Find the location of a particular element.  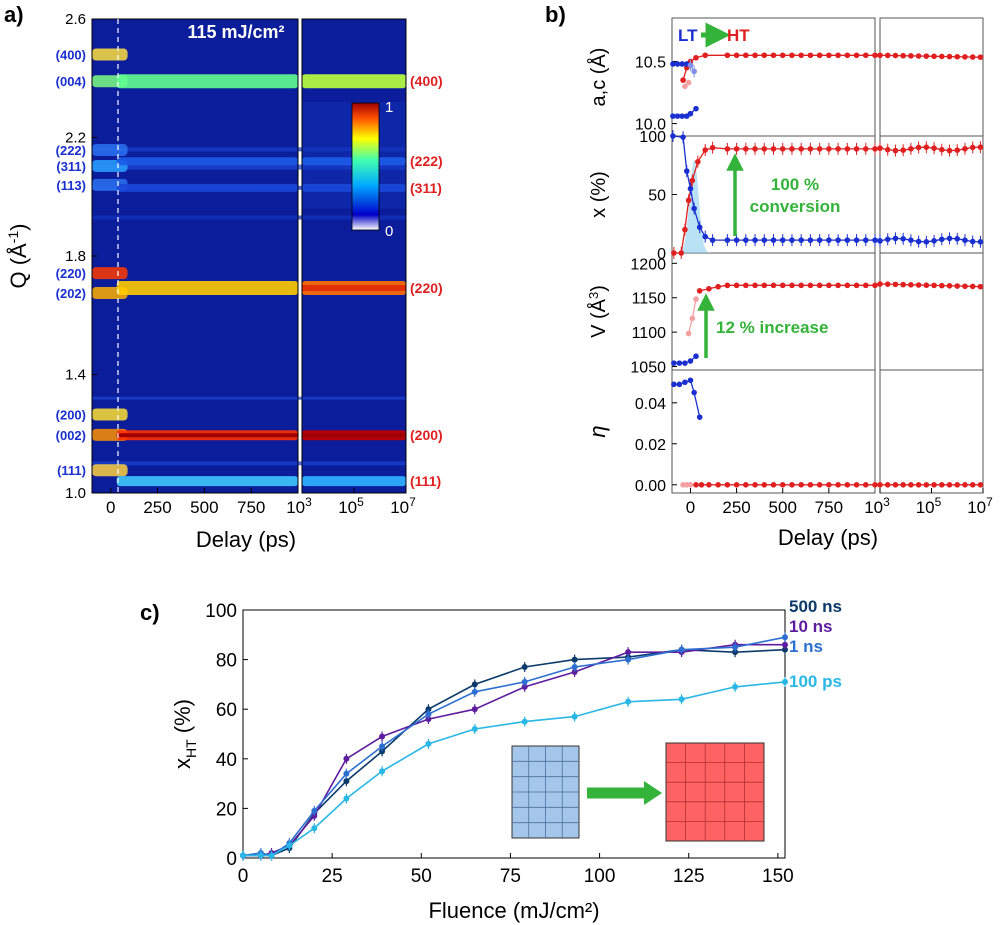

volume-annotation: 12 % increase is located at coordinates (762, 325).